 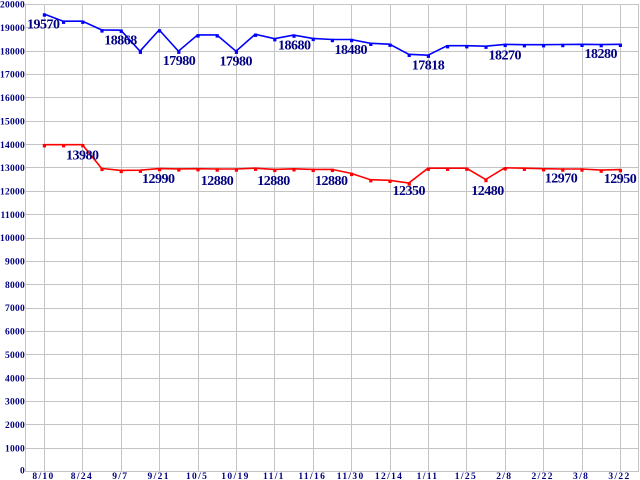 What do you see at coordinates (350, 50) in the screenshot?
I see `svg-text: 18480` at bounding box center [350, 50].